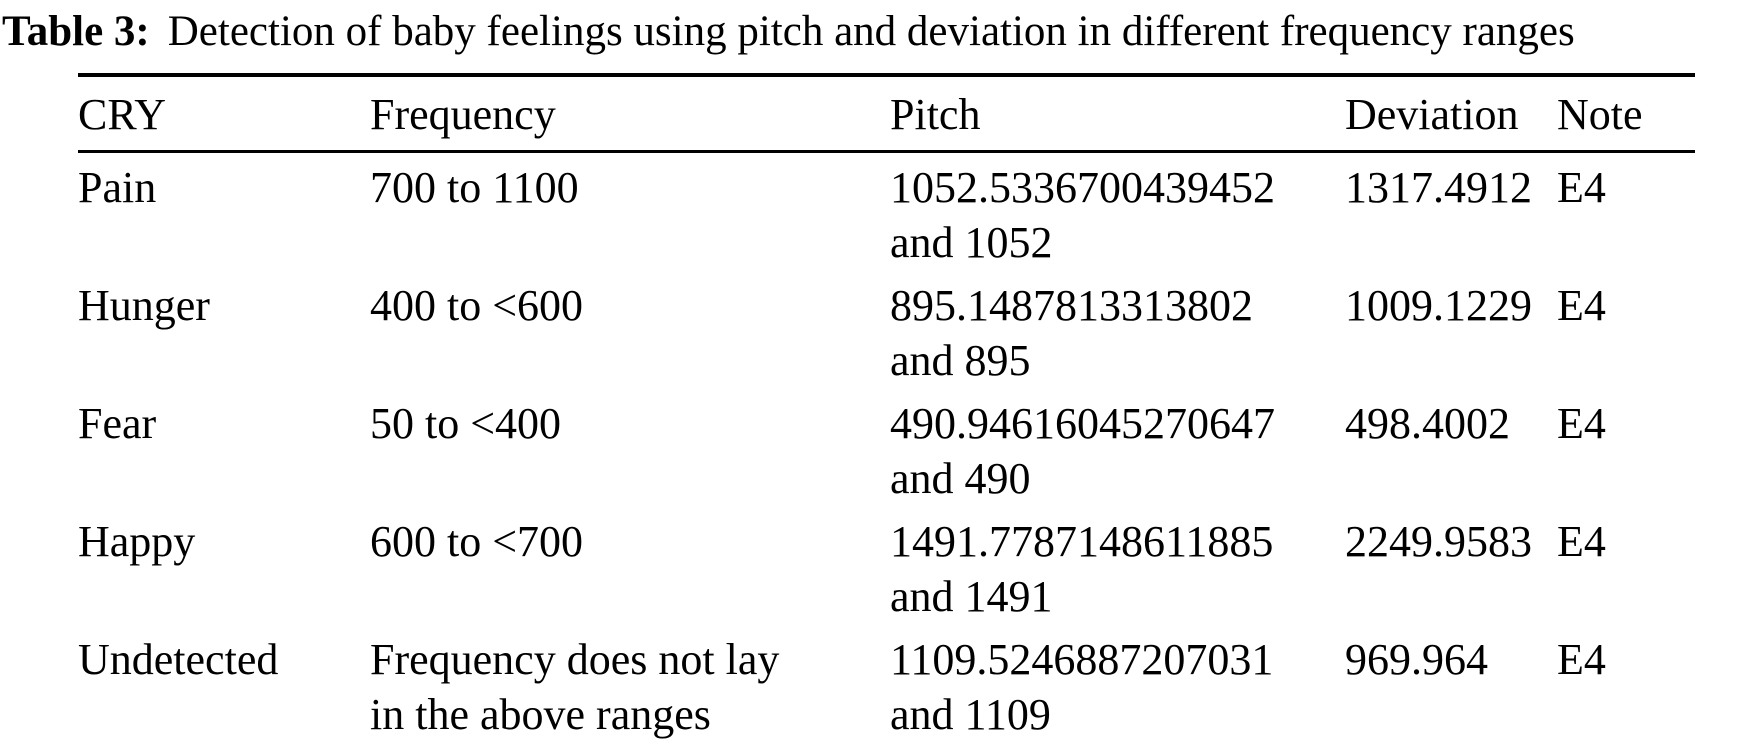 The width and height of the screenshot is (1758, 742). Describe the element at coordinates (117, 187) in the screenshot. I see `cell-cry: Pain` at that location.